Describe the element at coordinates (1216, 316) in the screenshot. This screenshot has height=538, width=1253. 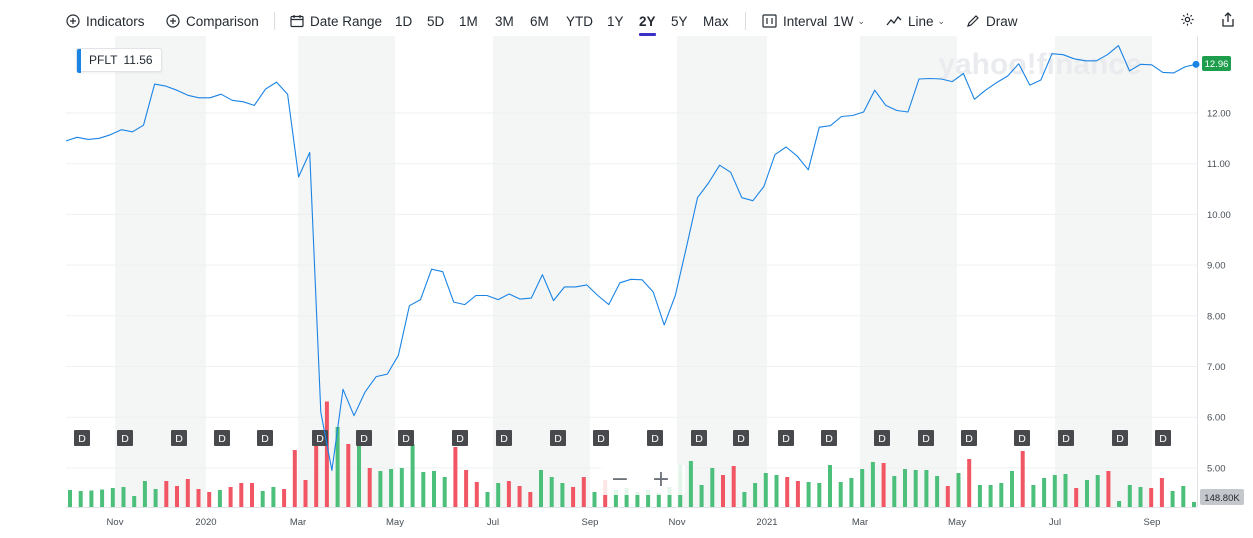
I see `y-tick-label: 8.00` at that location.